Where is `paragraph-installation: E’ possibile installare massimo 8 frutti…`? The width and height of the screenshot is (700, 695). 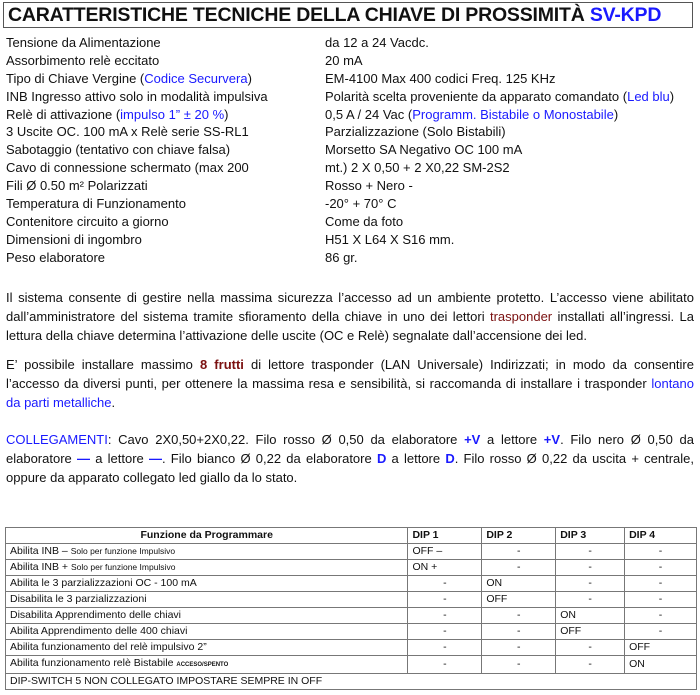
paragraph-installation: E’ possibile installare massimo 8 frutti… is located at coordinates (350, 383).